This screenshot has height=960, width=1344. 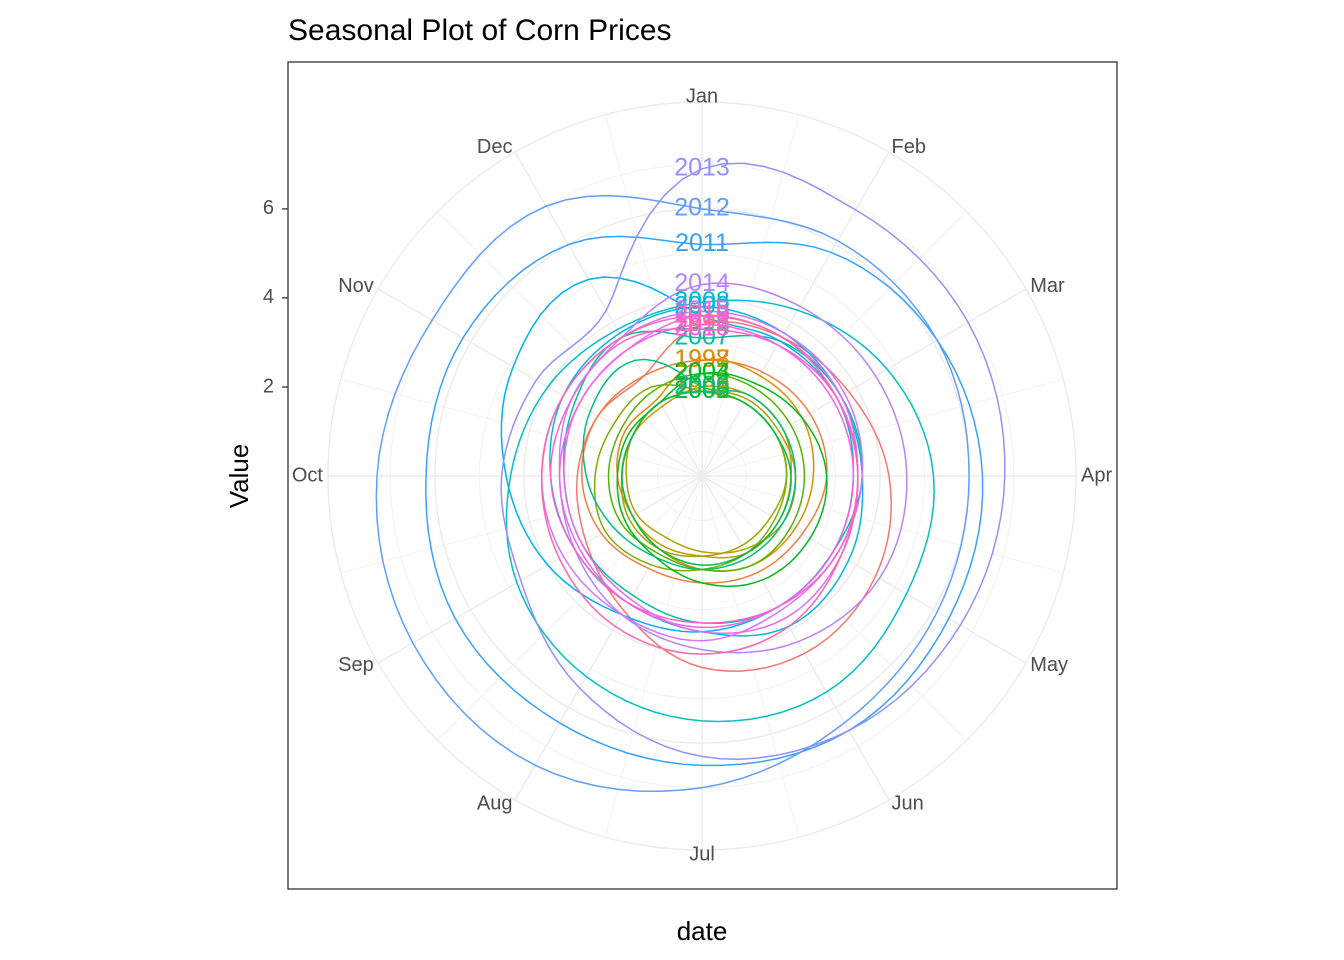 What do you see at coordinates (308, 475) in the screenshot?
I see `month-label-oct: Oct` at bounding box center [308, 475].